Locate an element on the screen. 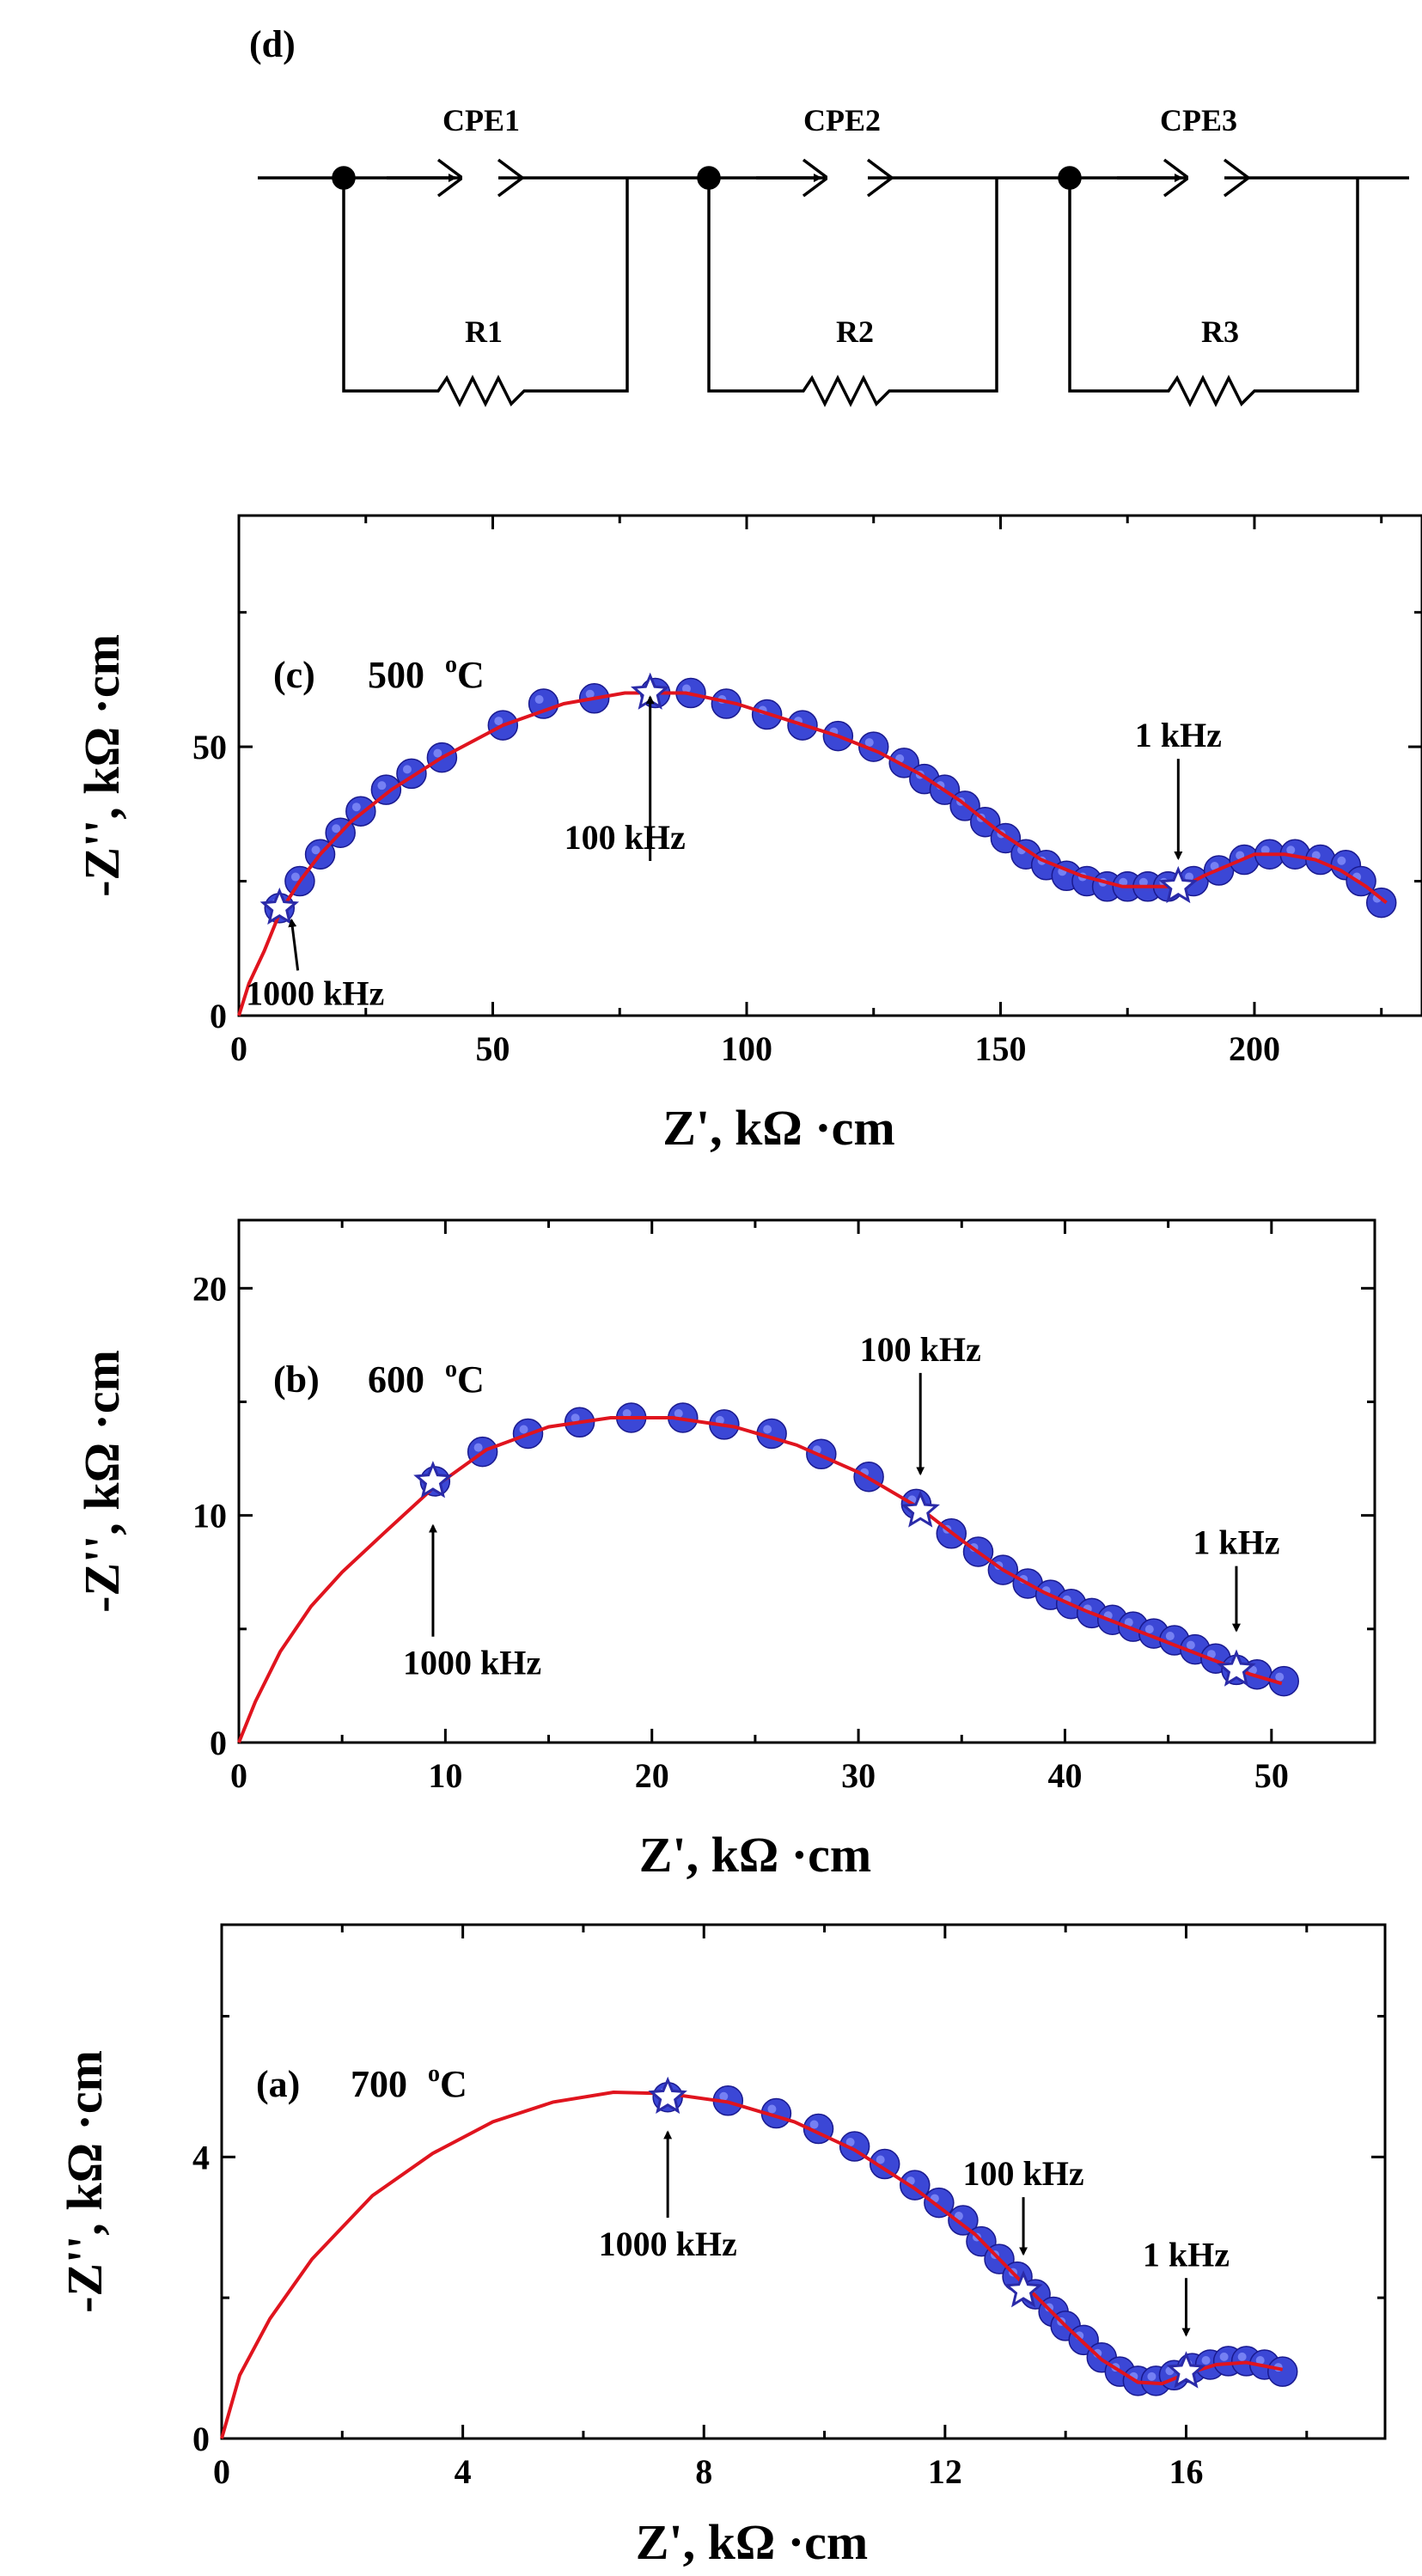 The height and width of the screenshot is (2576, 1422). r1-label: R1 is located at coordinates (484, 331).